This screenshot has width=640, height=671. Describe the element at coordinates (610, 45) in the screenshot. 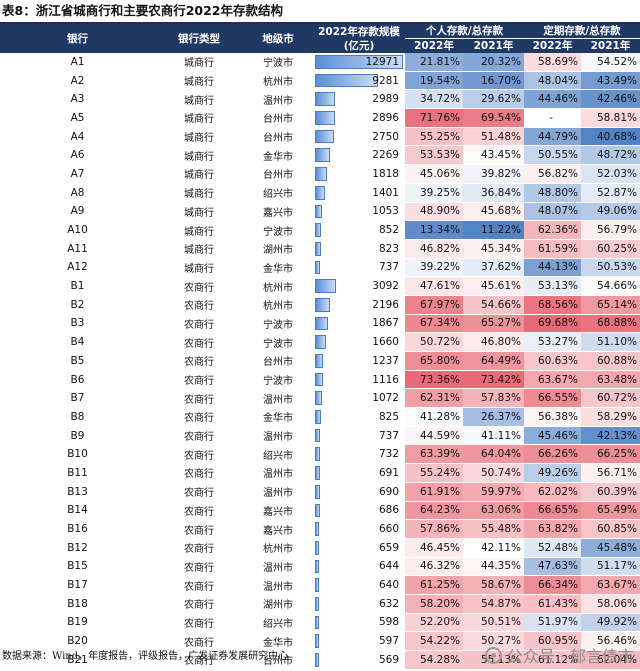

I see `header-fixed-2021: 2021年` at that location.